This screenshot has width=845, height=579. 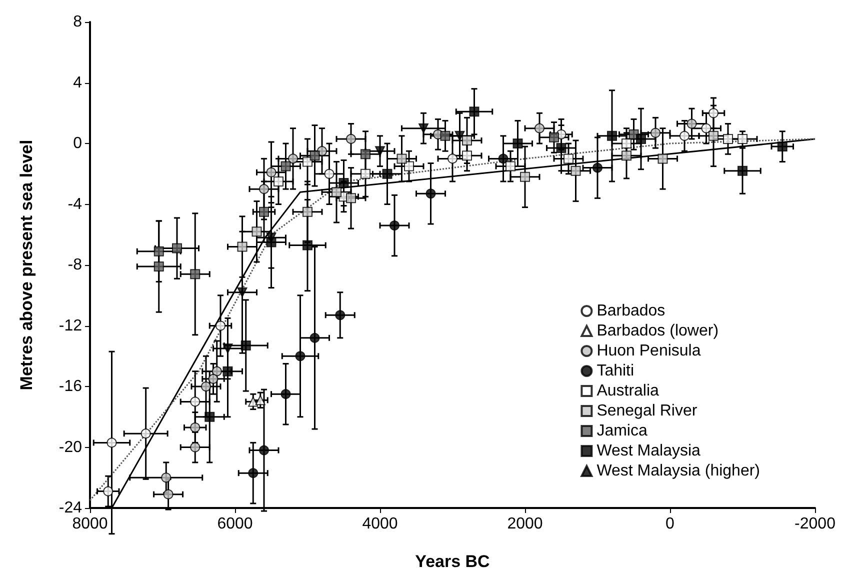 I want to click on legend-label: Barbados (lower), so click(x=657, y=331).